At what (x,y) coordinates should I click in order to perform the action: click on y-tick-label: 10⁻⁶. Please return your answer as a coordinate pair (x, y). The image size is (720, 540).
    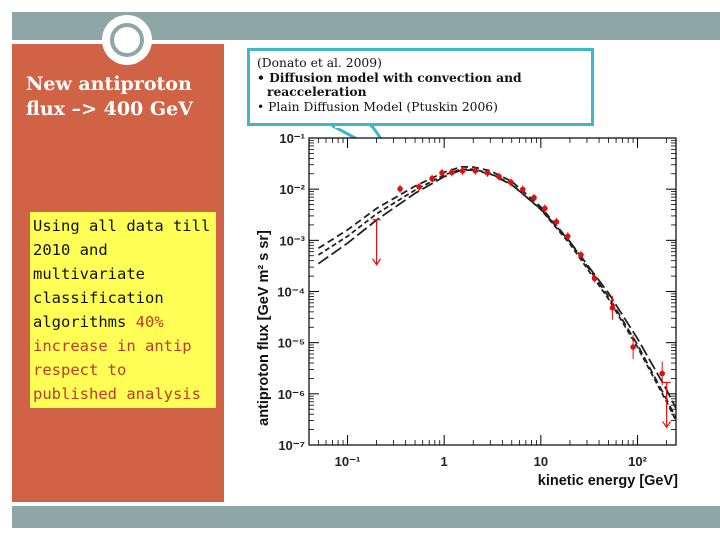
    Looking at the image, I should click on (291, 394).